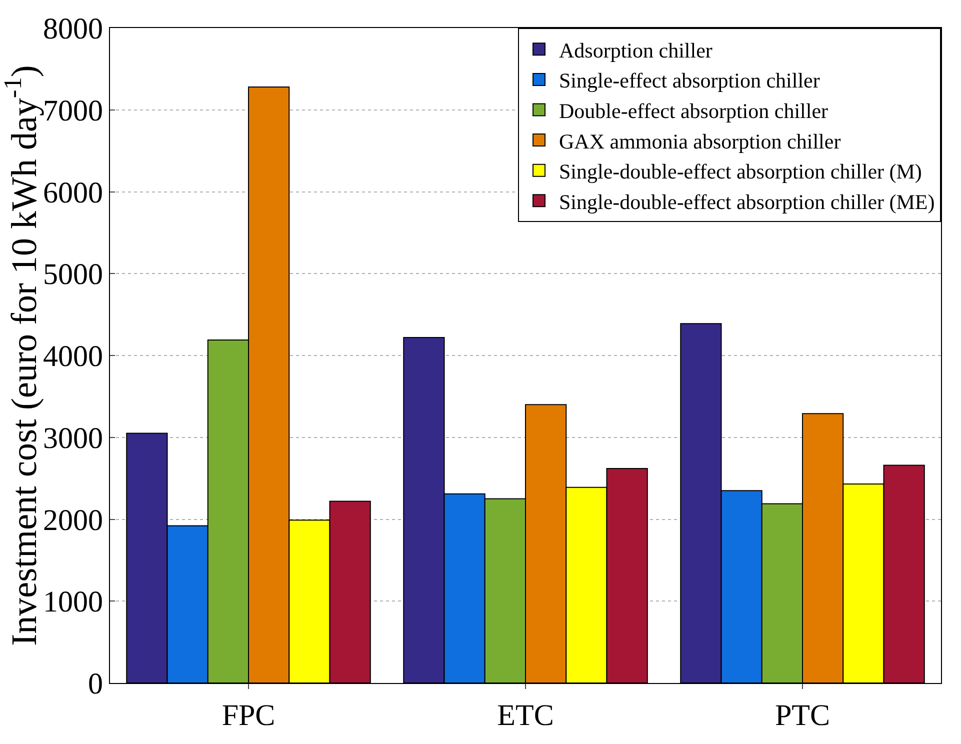 This screenshot has height=744, width=961. Describe the element at coordinates (95, 684) in the screenshot. I see `y-tick-label: 0` at that location.